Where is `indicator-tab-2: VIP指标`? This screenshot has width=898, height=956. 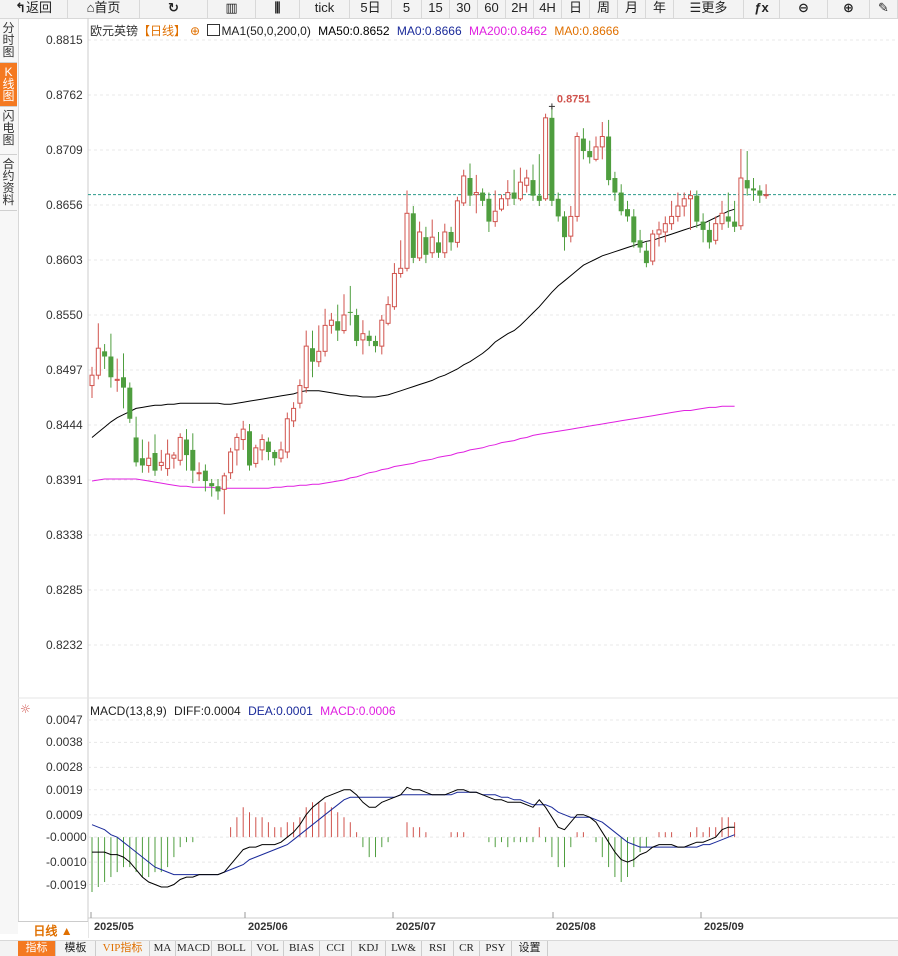
indicator-tab-2: VIP指标 is located at coordinates (123, 948).